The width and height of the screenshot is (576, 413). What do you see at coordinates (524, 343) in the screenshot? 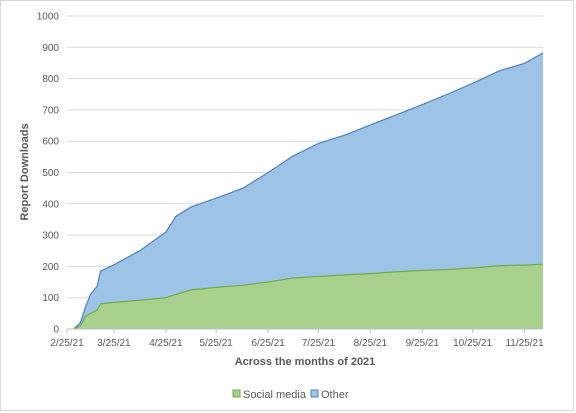
I see `x-tick-label: 11/25/21` at bounding box center [524, 343].